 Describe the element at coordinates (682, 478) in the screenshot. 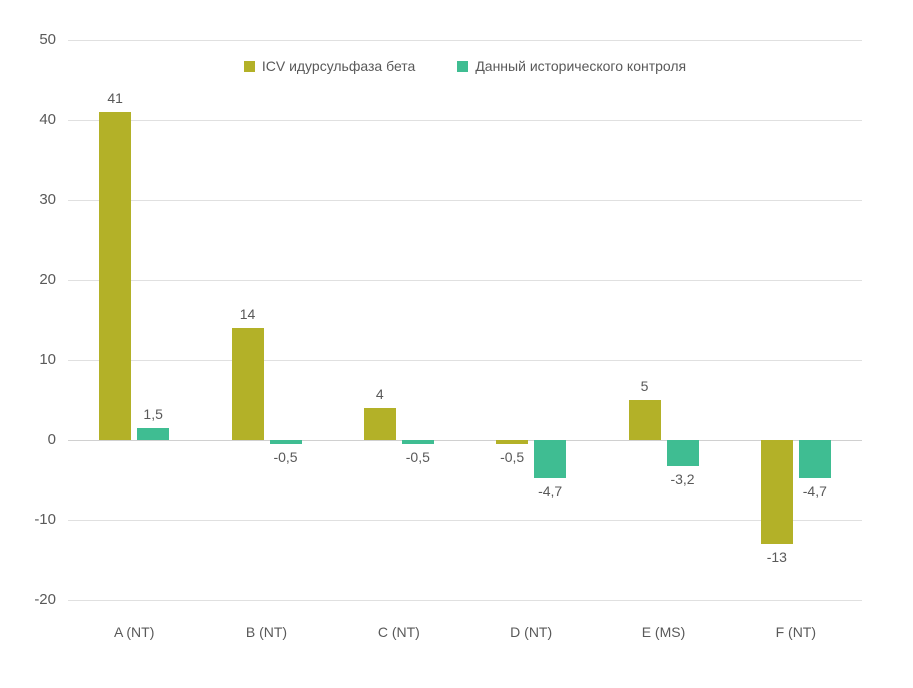

I see `bar-value-label: -3,2` at that location.